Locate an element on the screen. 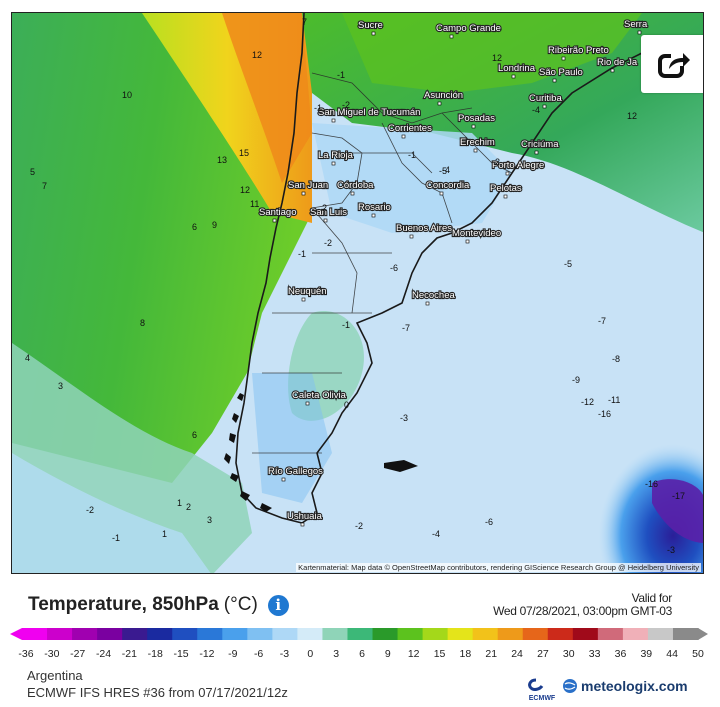 The image size is (720, 707). scale-tick-label: -21 is located at coordinates (129, 654).